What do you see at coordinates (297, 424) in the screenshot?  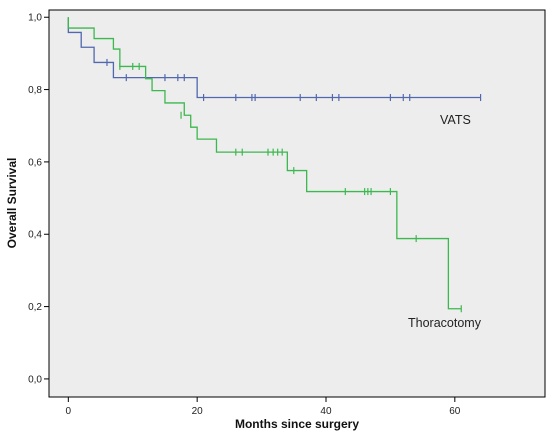 I see `x-axis-title: Months since surgery` at bounding box center [297, 424].